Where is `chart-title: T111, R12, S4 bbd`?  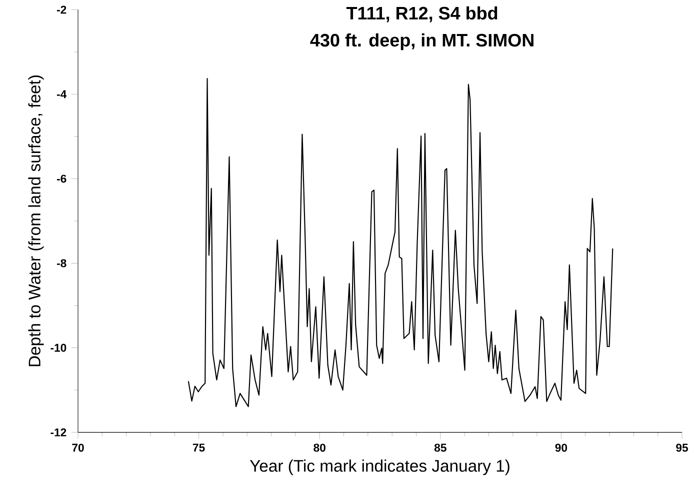
chart-title: T111, R12, S4 bbd is located at coordinates (422, 14).